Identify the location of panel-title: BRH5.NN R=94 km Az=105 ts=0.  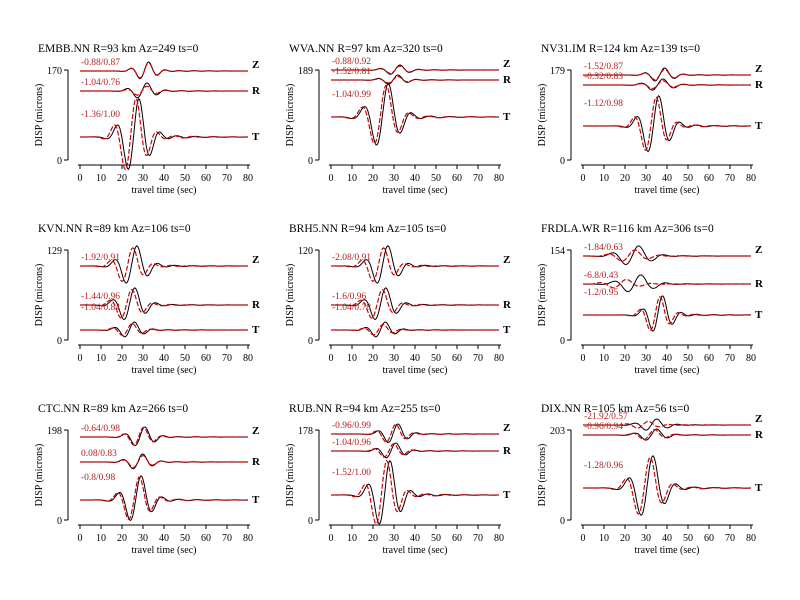
(367, 229).